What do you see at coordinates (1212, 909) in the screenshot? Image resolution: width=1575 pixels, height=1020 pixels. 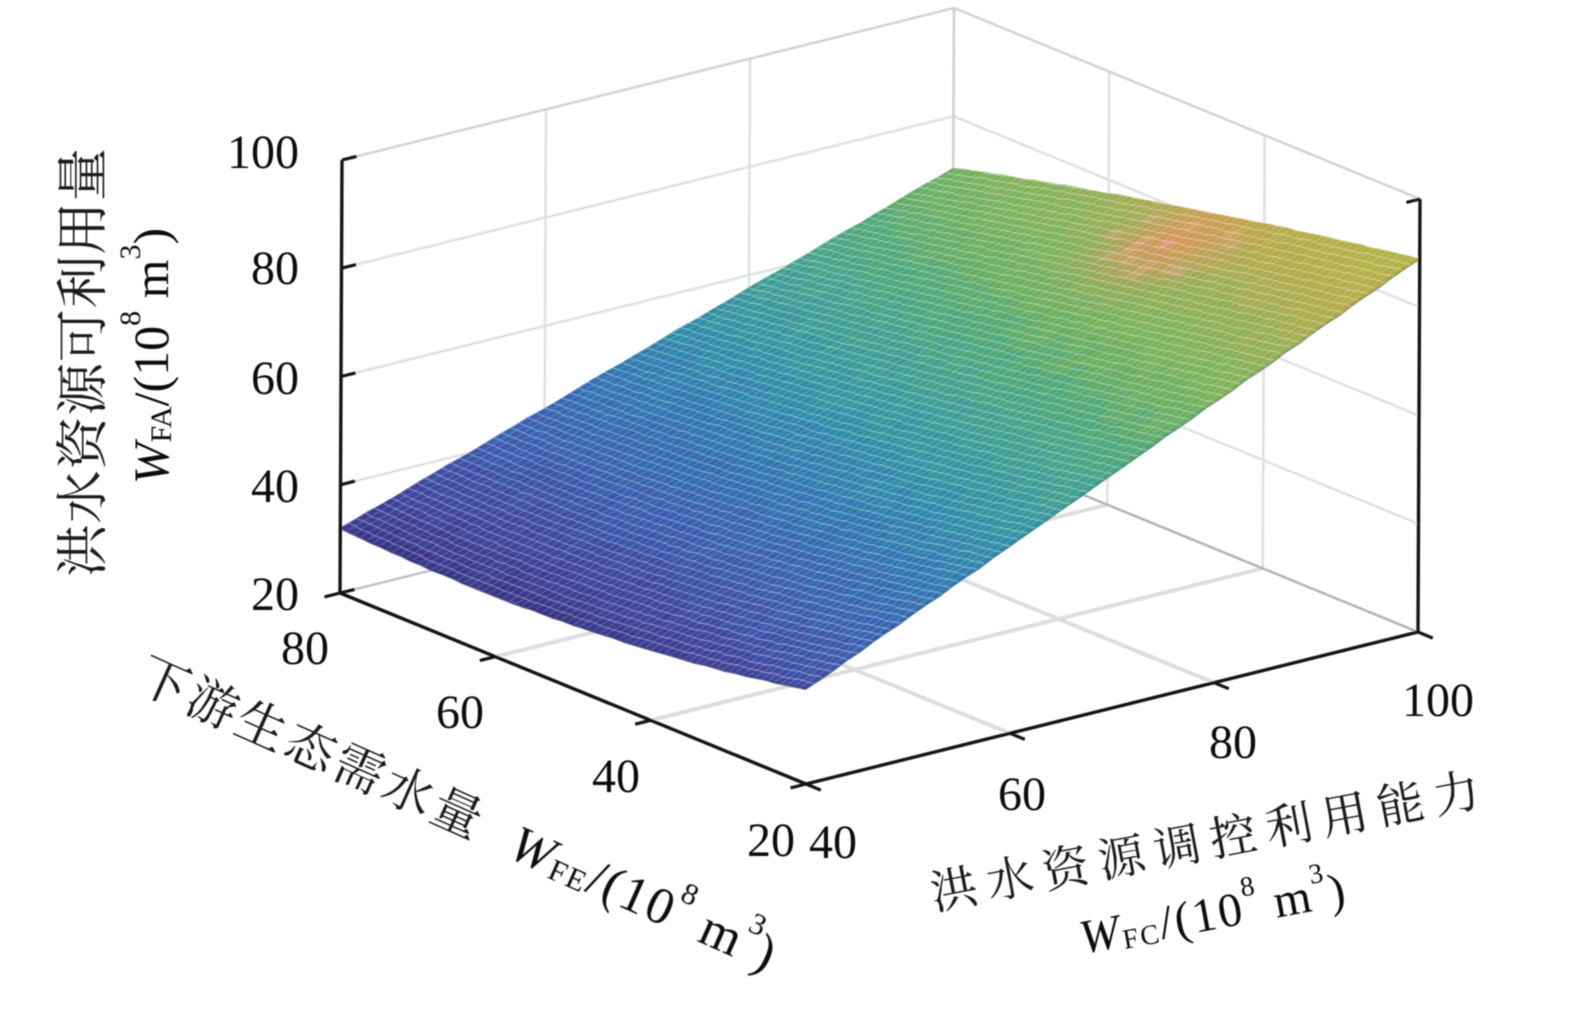 I see `svg-text: WFC/(108 m3)` at bounding box center [1212, 909].